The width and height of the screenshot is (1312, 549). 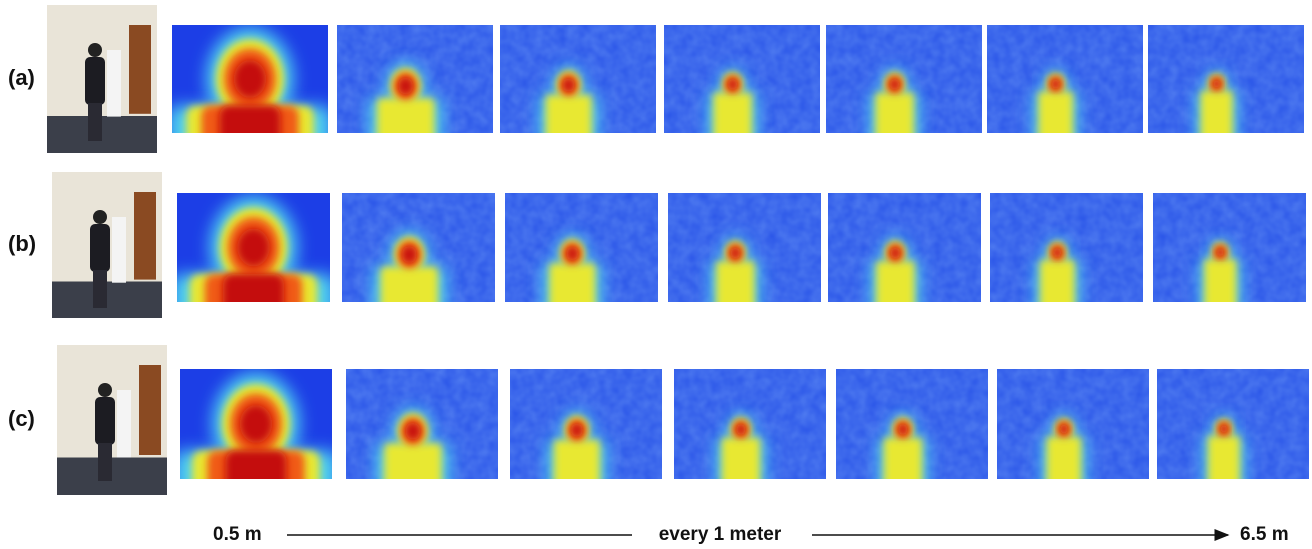 I want to click on row-label: (c), so click(x=21, y=418).